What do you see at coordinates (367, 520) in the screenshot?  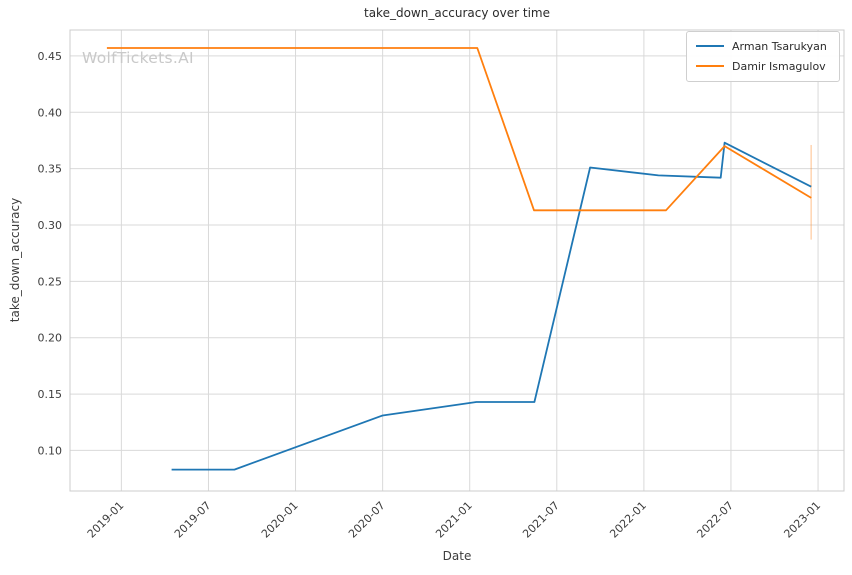 I see `x-tick-label: 2020-07` at bounding box center [367, 520].